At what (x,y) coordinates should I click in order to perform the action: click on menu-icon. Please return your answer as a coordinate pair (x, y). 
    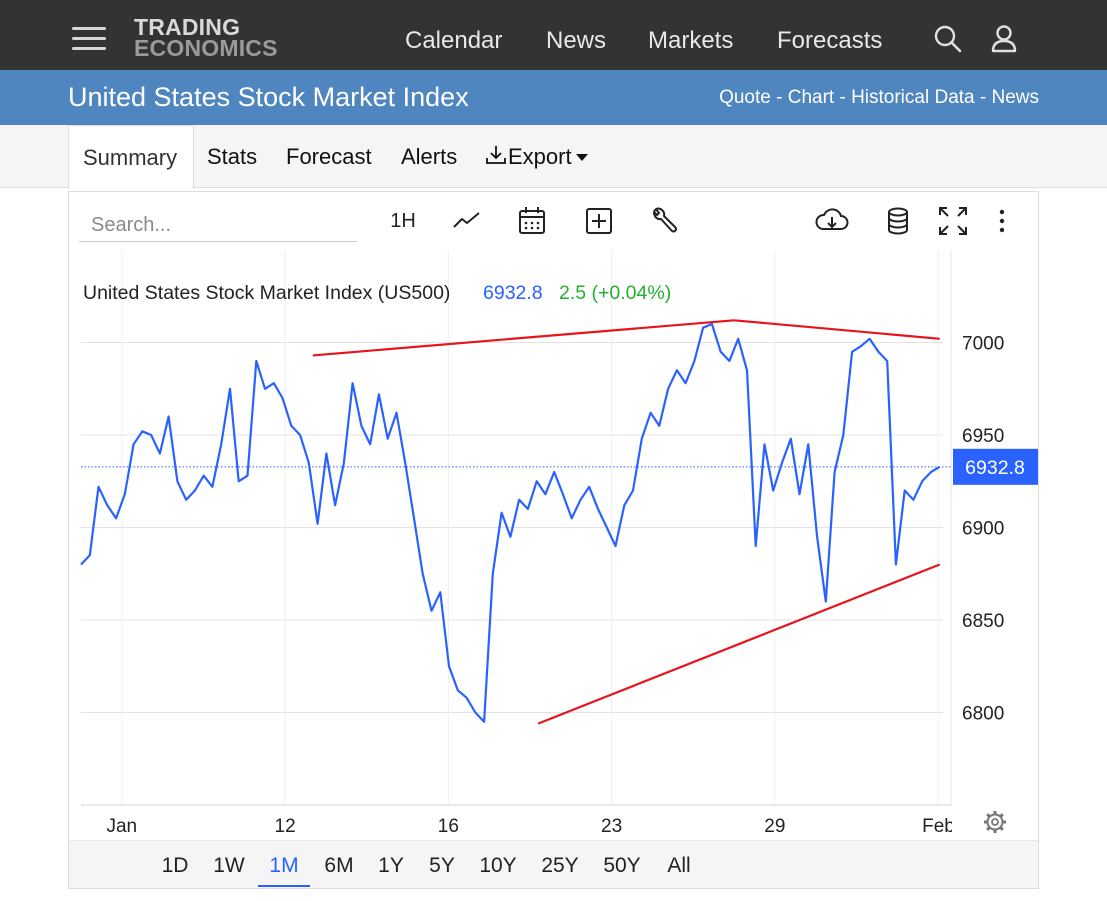
    Looking at the image, I should click on (89, 38).